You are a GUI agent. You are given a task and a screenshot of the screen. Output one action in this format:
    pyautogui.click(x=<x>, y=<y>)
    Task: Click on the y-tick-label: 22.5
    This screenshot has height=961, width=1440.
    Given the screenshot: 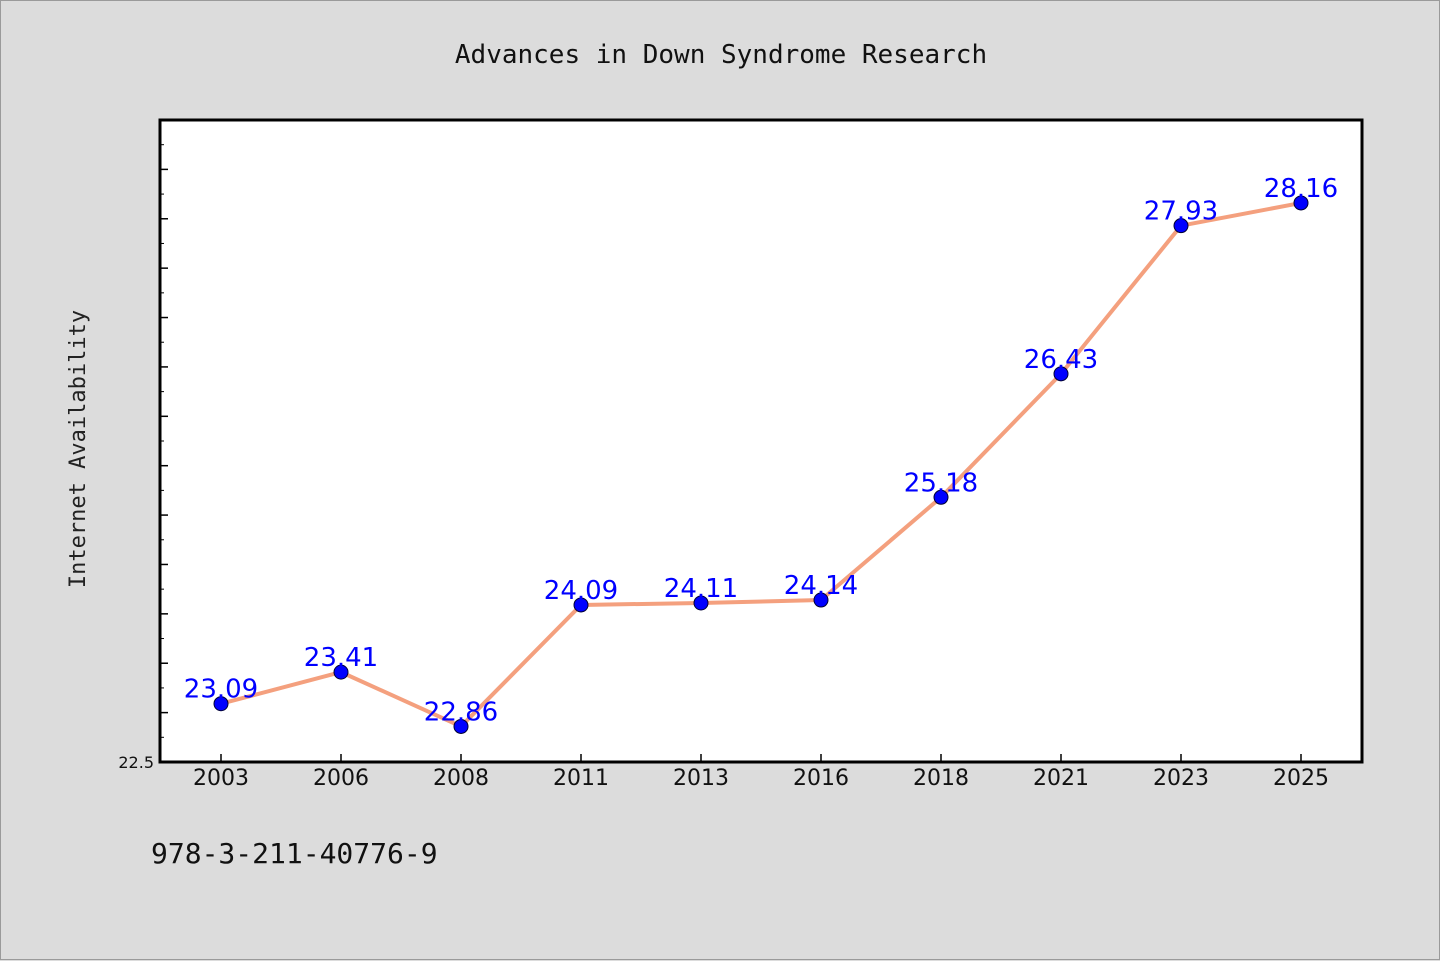 What is the action you would take?
    pyautogui.click(x=136, y=762)
    